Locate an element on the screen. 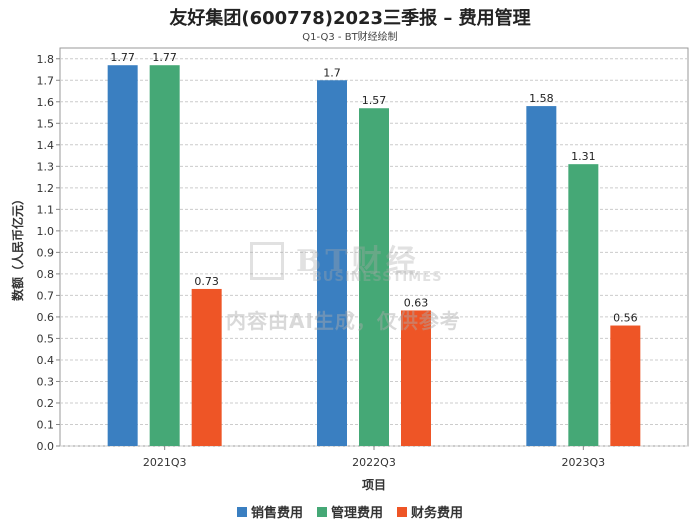 This screenshot has height=524, width=700. data-label: 1.7 is located at coordinates (332, 72).